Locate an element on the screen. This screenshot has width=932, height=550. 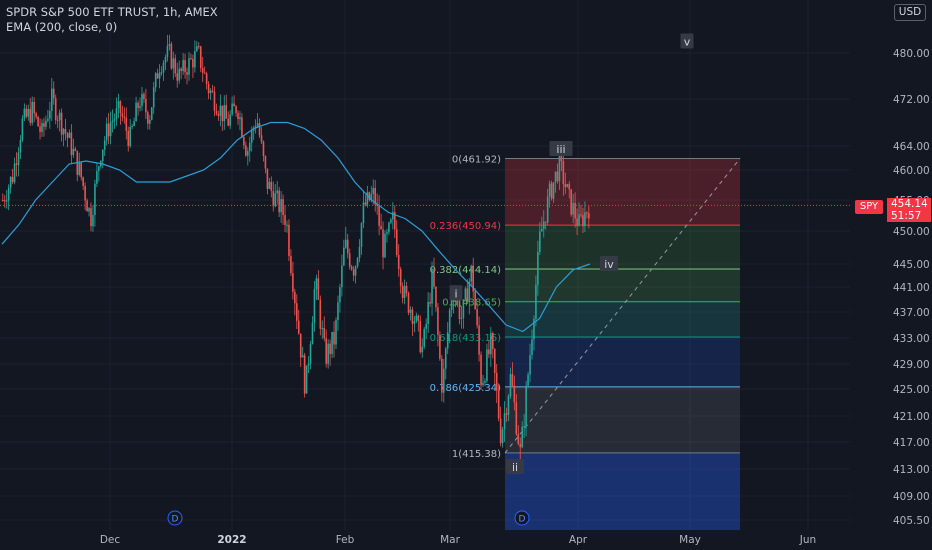
fib-zone is located at coordinates (622, 285).